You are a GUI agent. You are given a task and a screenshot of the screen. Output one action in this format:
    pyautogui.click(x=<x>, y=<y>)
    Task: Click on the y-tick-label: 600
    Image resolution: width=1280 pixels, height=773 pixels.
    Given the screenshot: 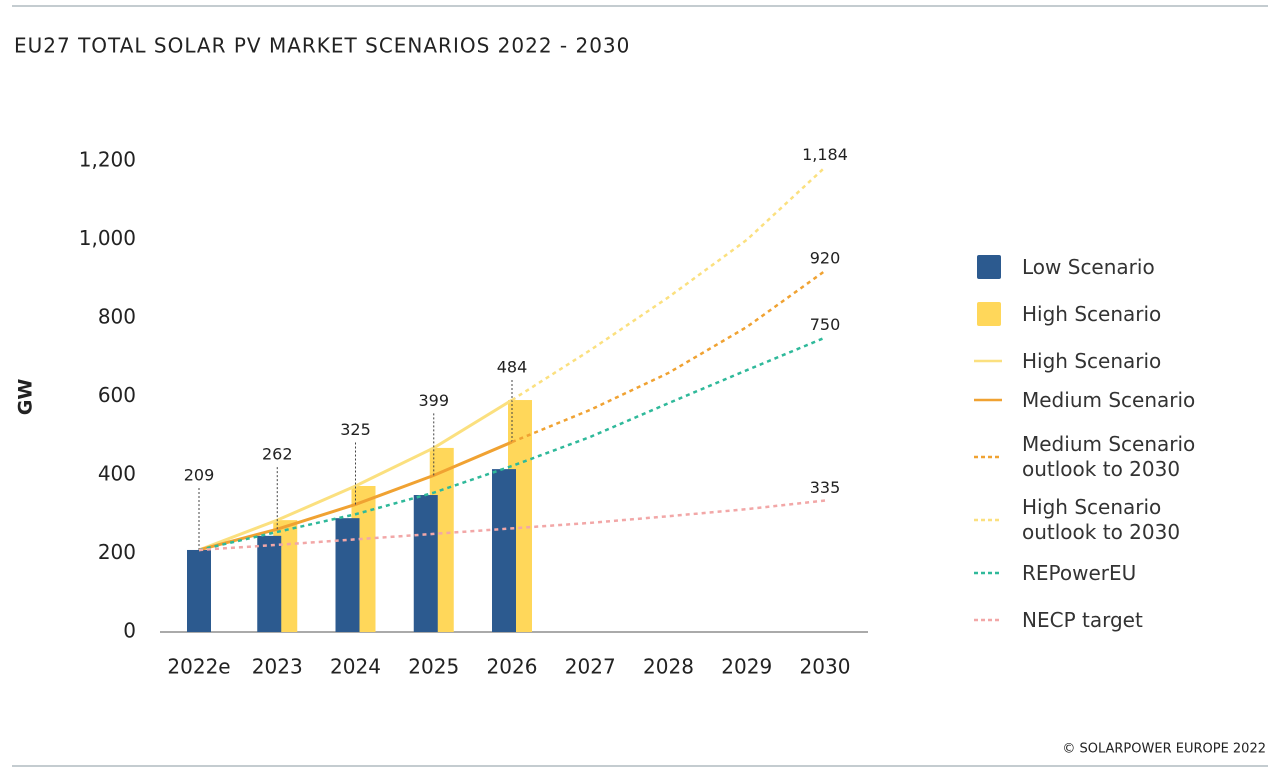 What is the action you would take?
    pyautogui.click(x=117, y=395)
    